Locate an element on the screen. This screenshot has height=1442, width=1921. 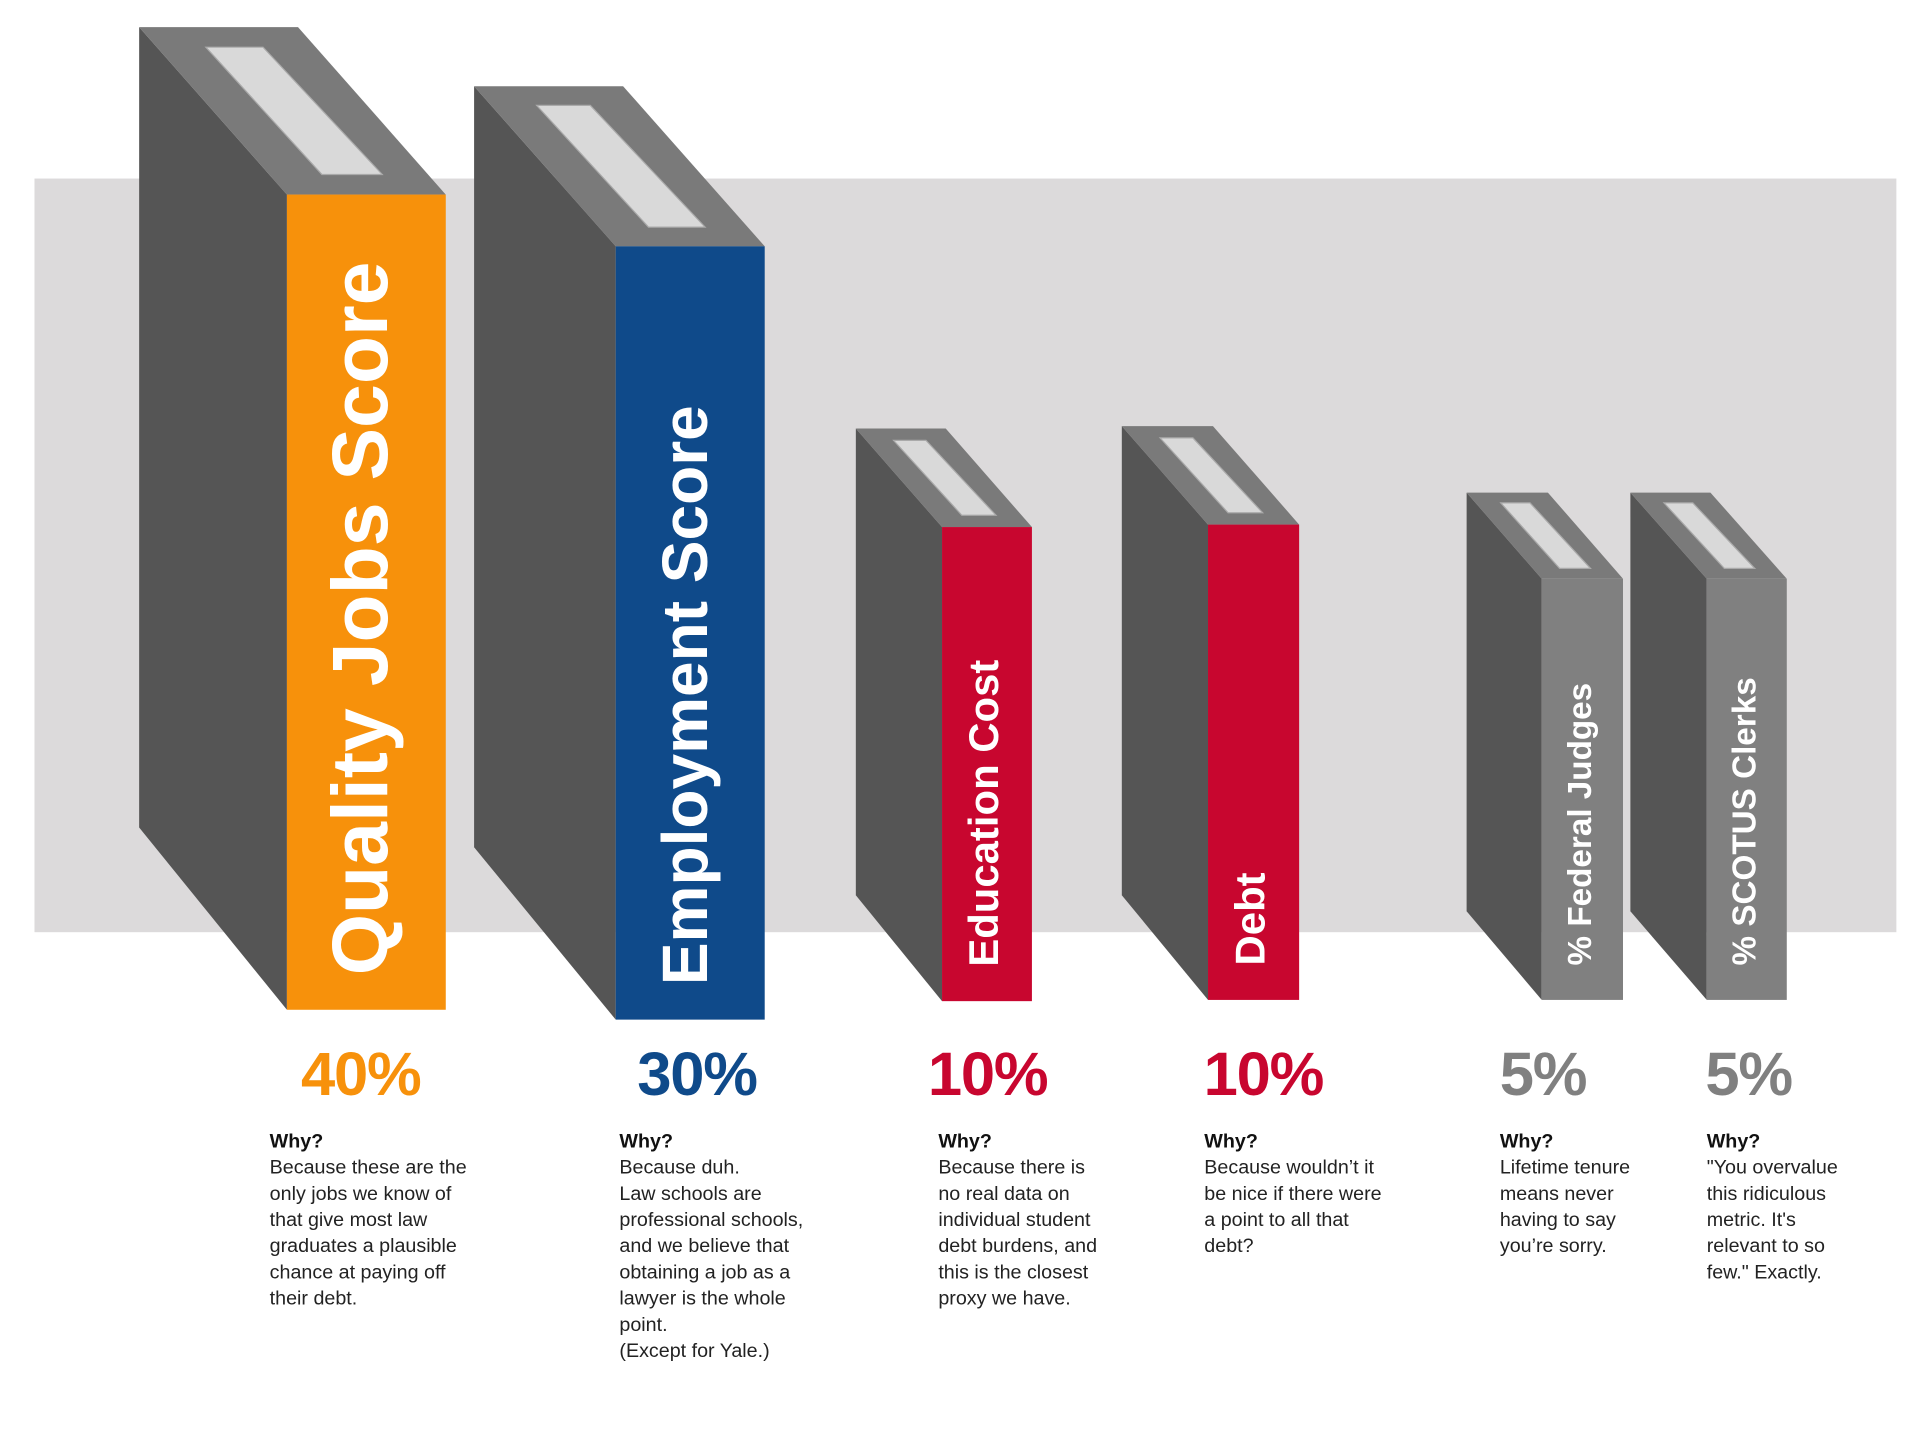
why-text: lawyer is the whole is located at coordinates (702, 1299).